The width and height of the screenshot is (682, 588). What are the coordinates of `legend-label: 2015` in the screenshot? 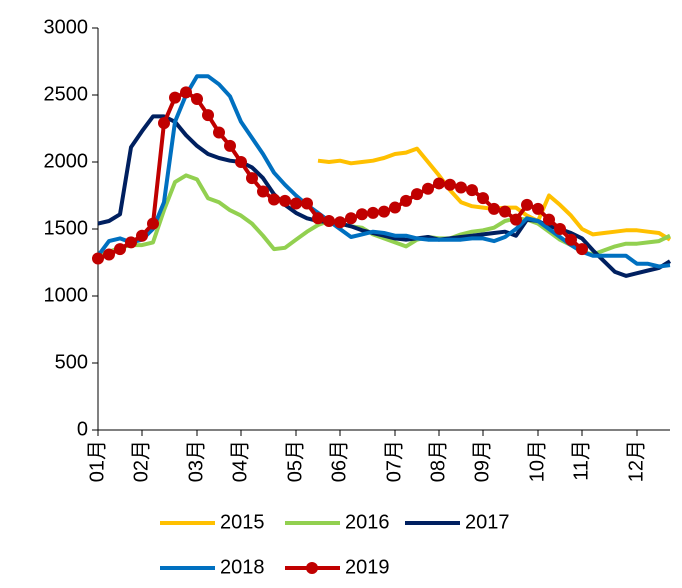 It's located at (242, 522).